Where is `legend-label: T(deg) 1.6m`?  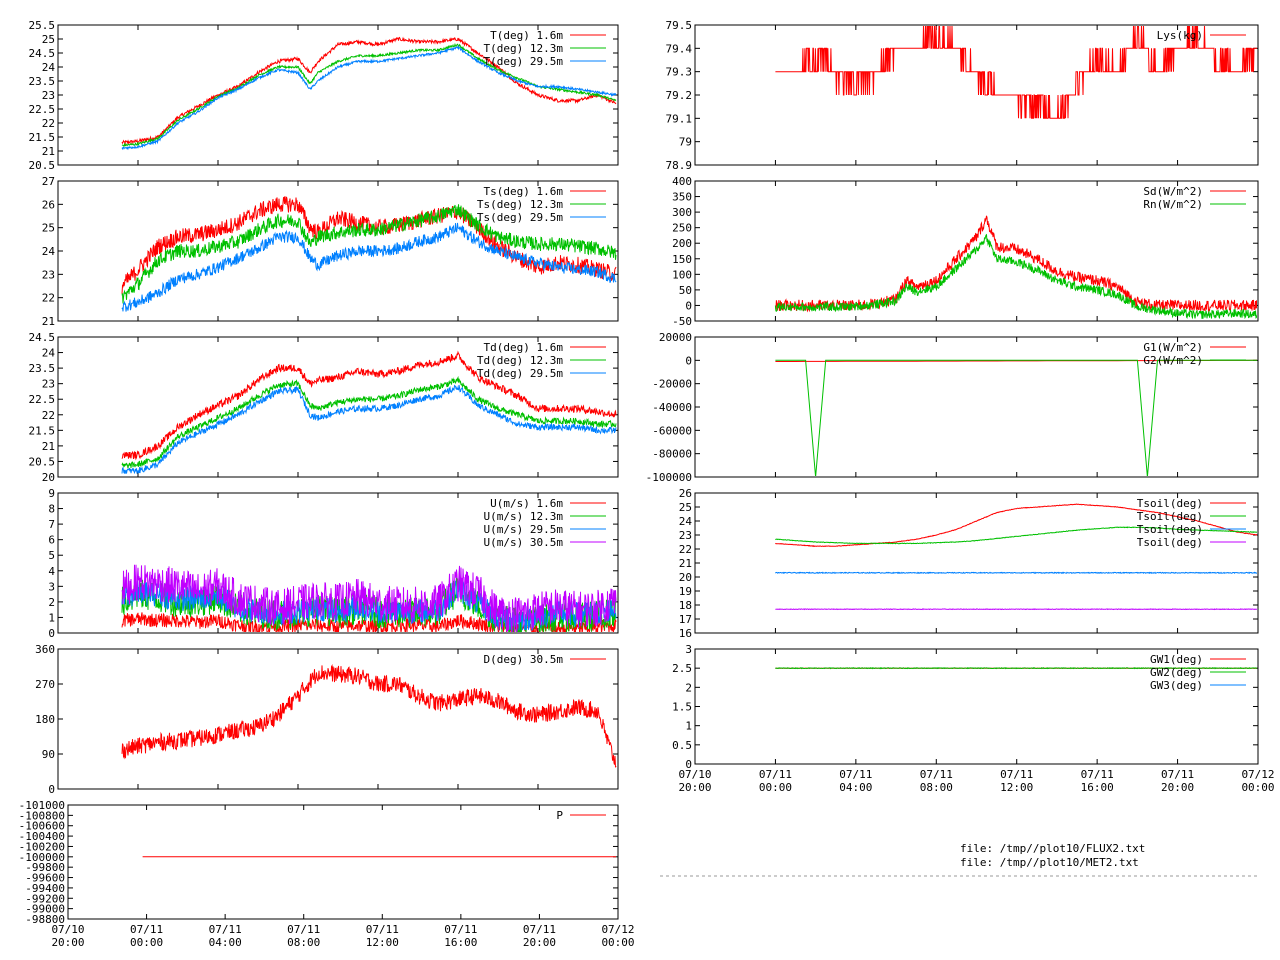
legend-label: T(deg) 1.6m is located at coordinates (526, 35).